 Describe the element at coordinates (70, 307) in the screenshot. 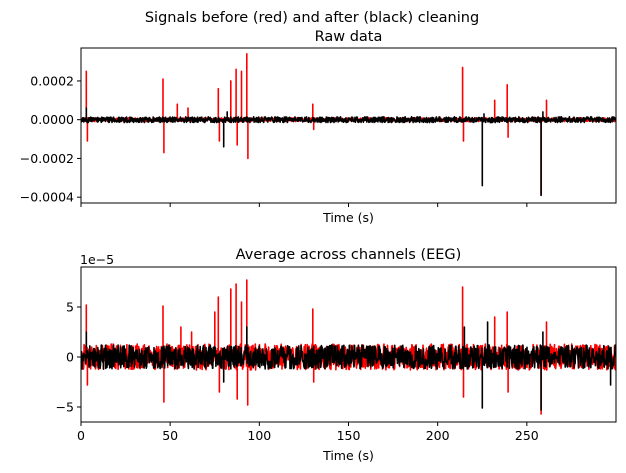

I see `average-eeg-y-tick-label: 5` at that location.